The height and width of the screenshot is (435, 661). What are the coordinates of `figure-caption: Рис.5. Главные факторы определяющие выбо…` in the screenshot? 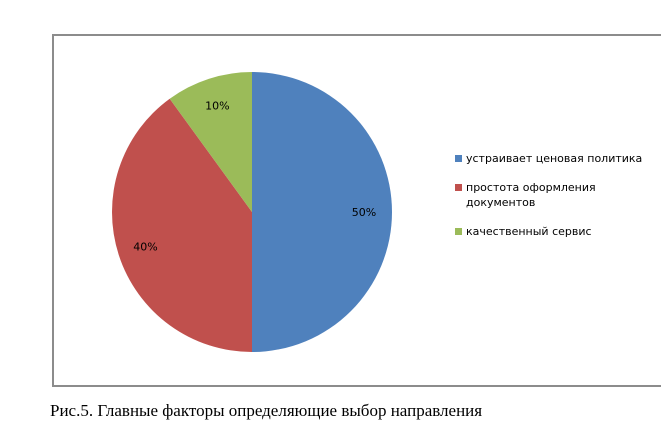 It's located at (266, 410).